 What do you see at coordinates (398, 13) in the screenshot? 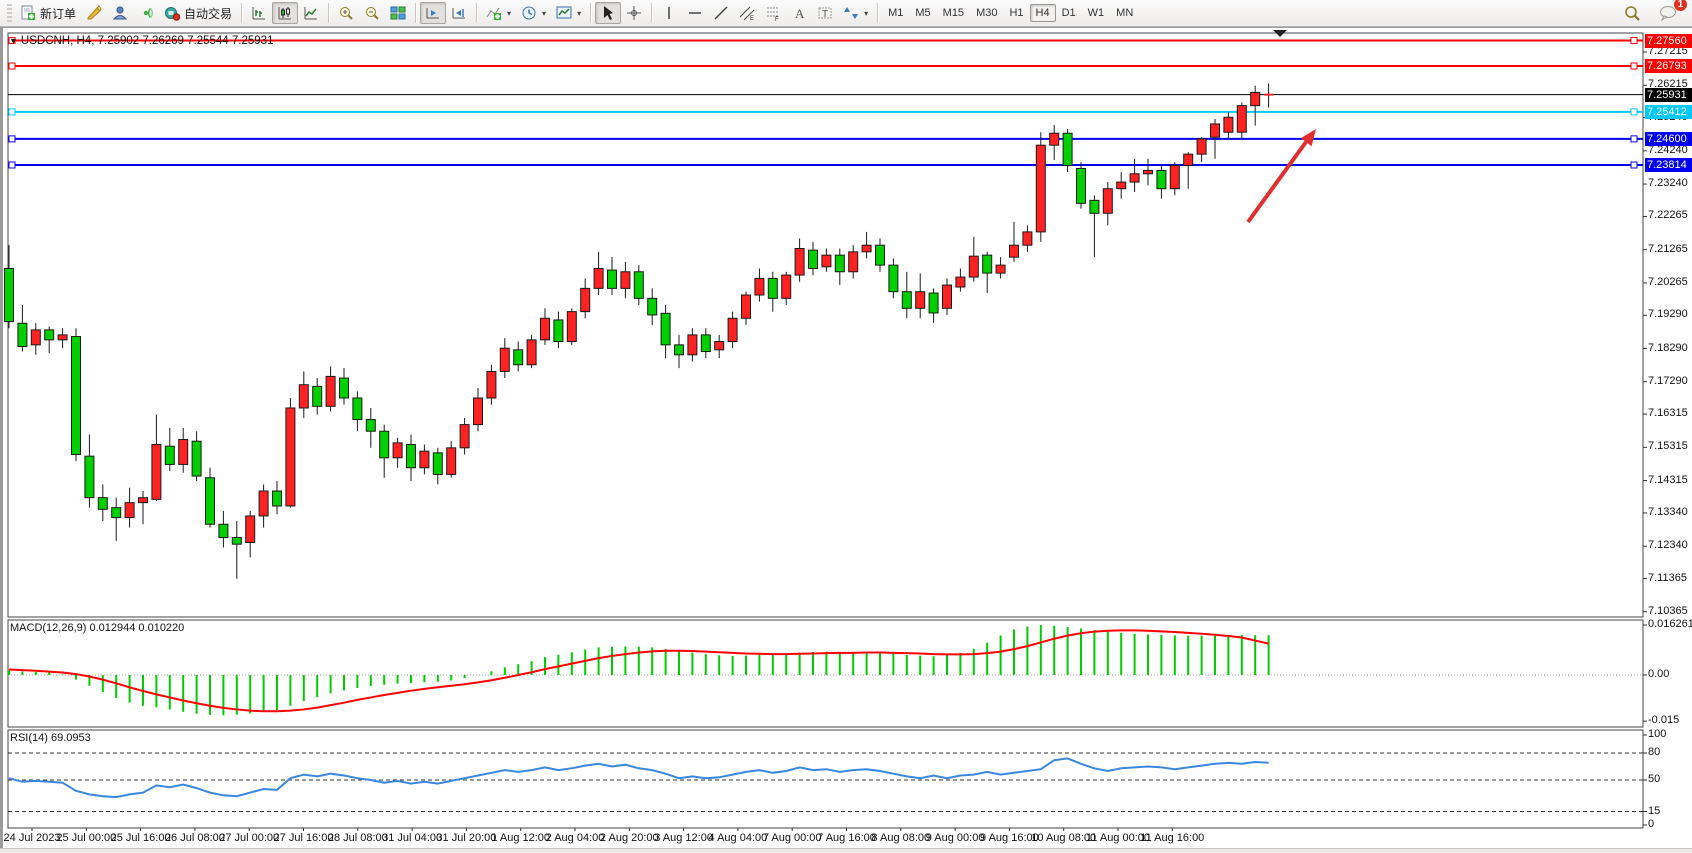
I see `tile-windows-button` at bounding box center [398, 13].